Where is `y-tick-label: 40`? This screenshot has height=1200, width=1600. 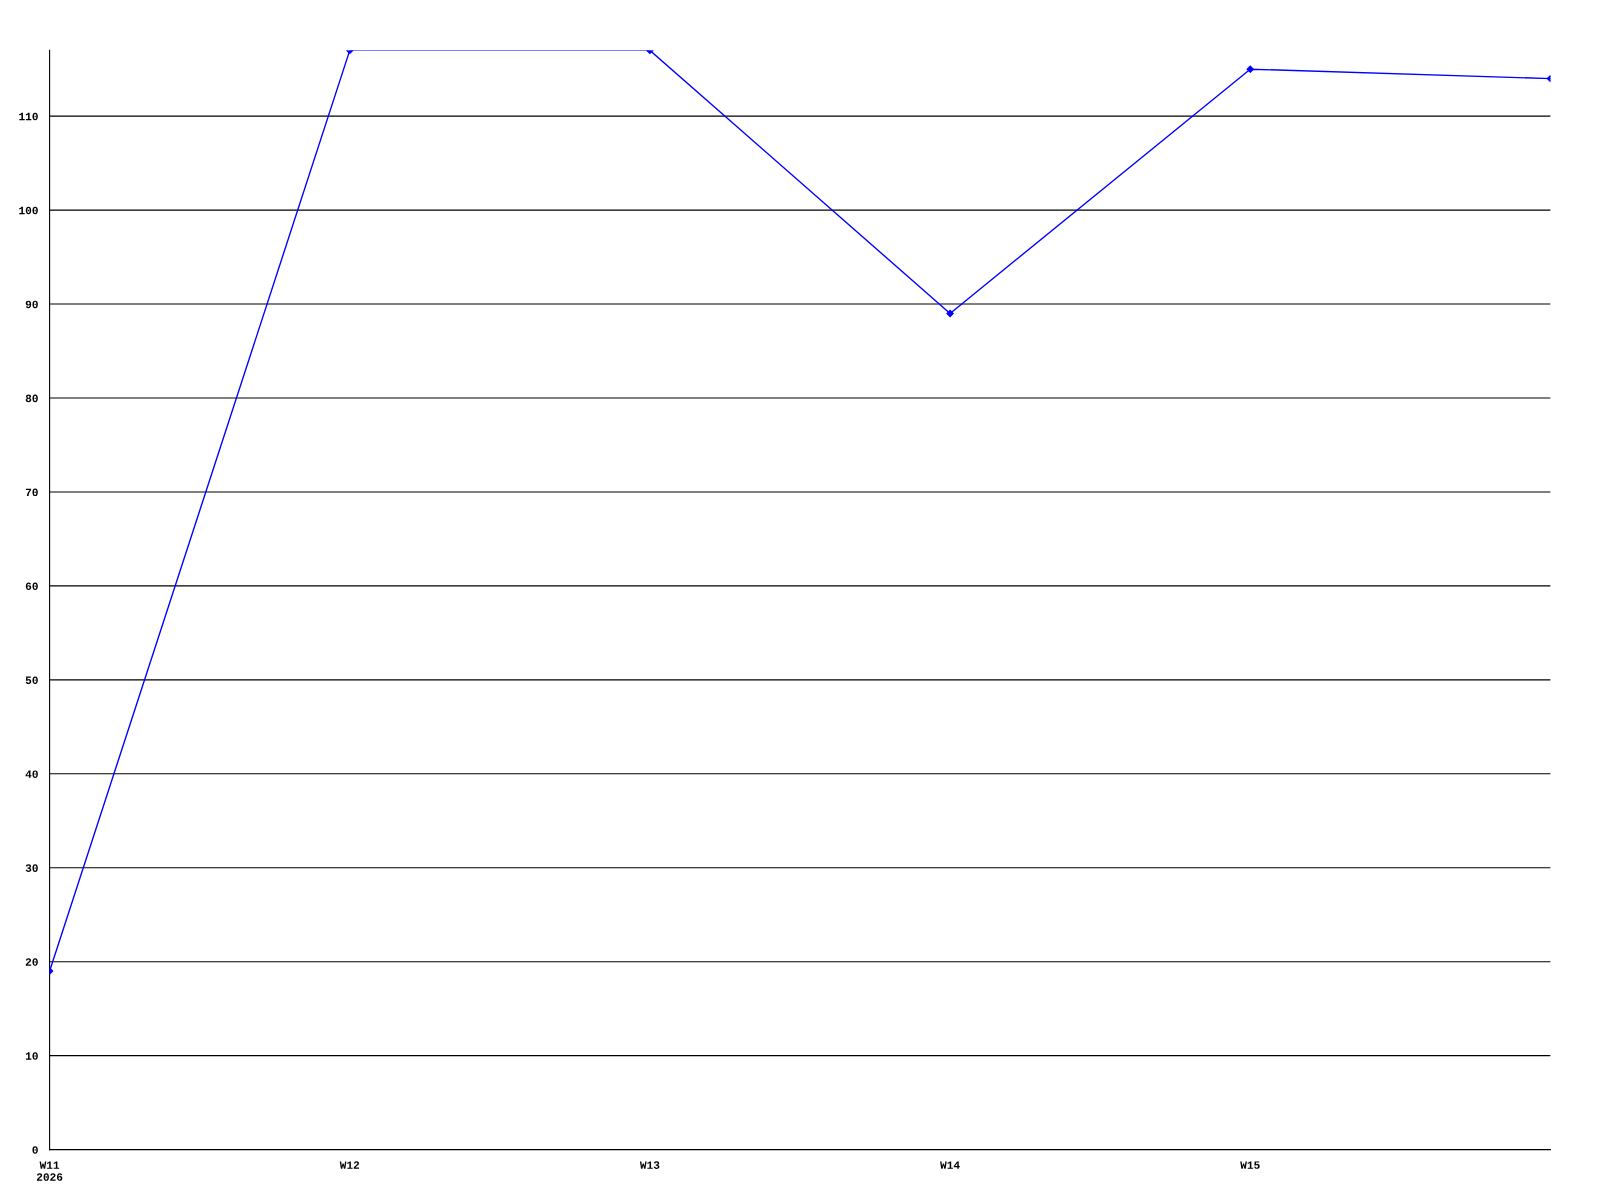 y-tick-label: 40 is located at coordinates (31, 774).